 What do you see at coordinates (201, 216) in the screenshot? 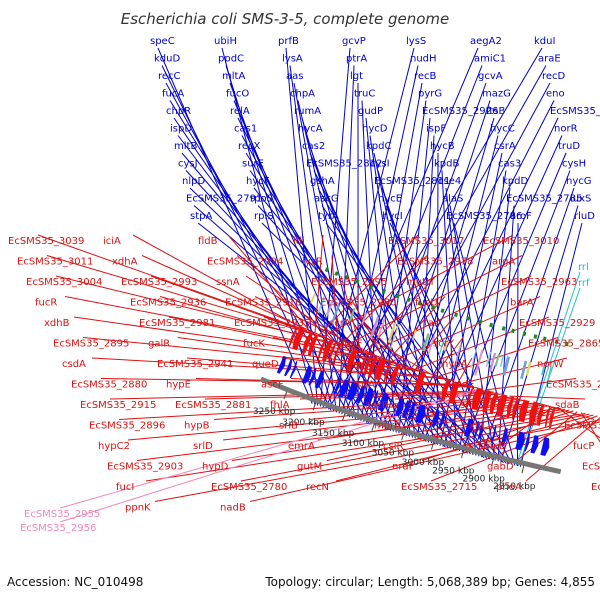
I see `forward-gene-label: stpA` at bounding box center [201, 216].